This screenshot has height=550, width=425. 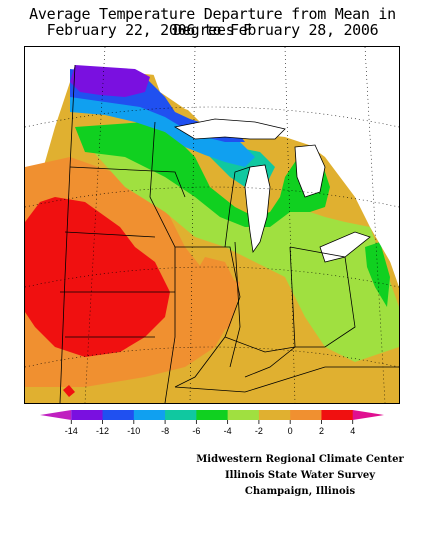 I want to click on legend-tick-label: -14, so click(x=71, y=431).